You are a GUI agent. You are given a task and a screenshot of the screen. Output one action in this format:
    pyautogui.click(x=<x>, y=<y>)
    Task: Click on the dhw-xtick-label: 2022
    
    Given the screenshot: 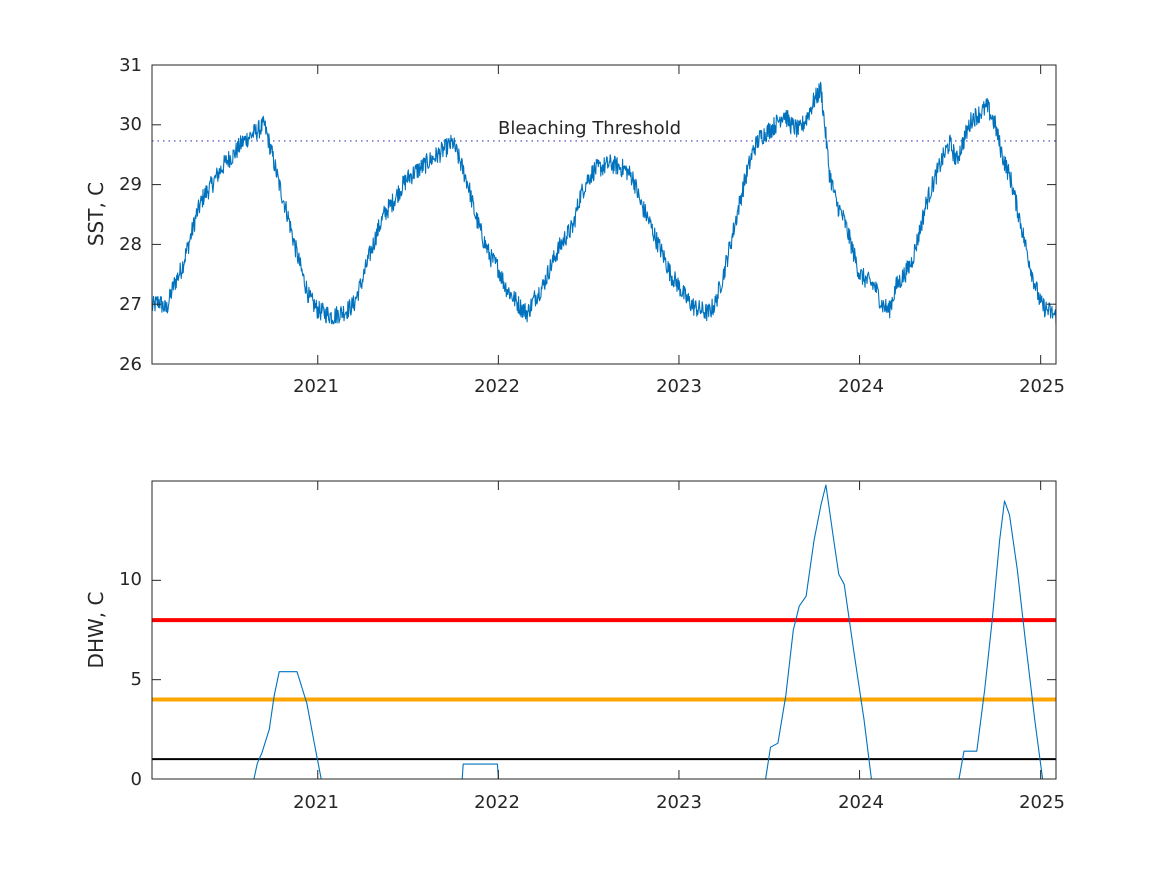 What is the action you would take?
    pyautogui.click(x=497, y=802)
    